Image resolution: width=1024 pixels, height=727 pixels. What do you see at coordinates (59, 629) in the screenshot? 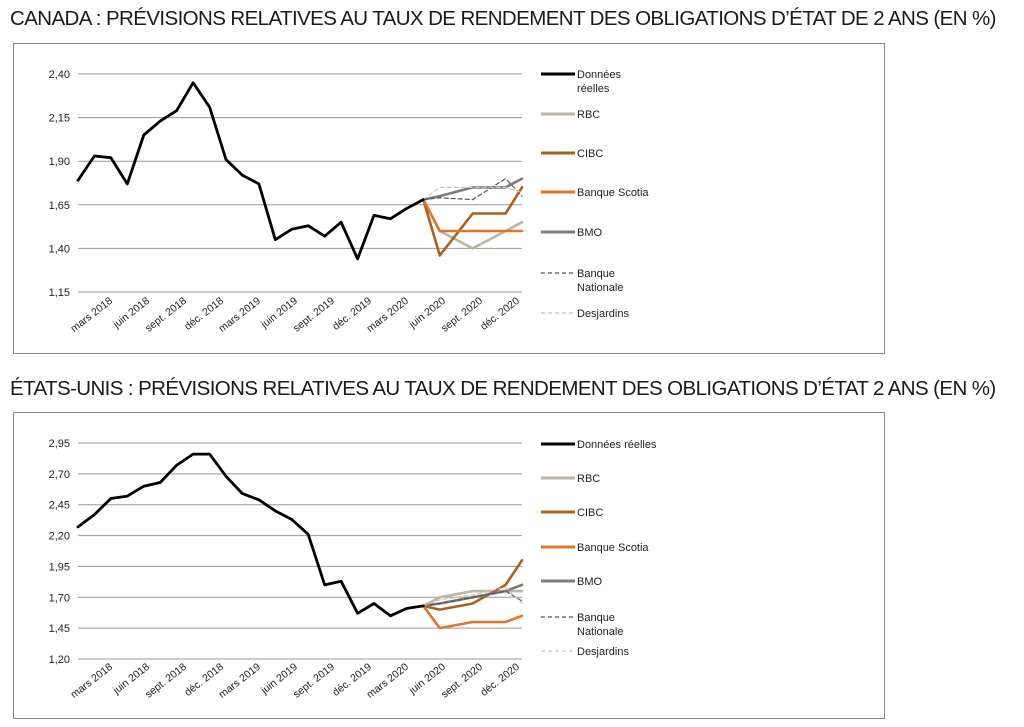
I see `y-tick-label: 1,45` at bounding box center [59, 629].